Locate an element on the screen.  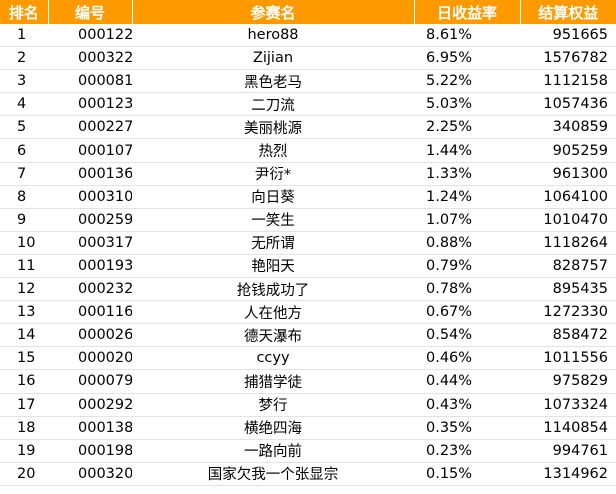
settlement-equity-cell: 1064100 is located at coordinates (568, 197).